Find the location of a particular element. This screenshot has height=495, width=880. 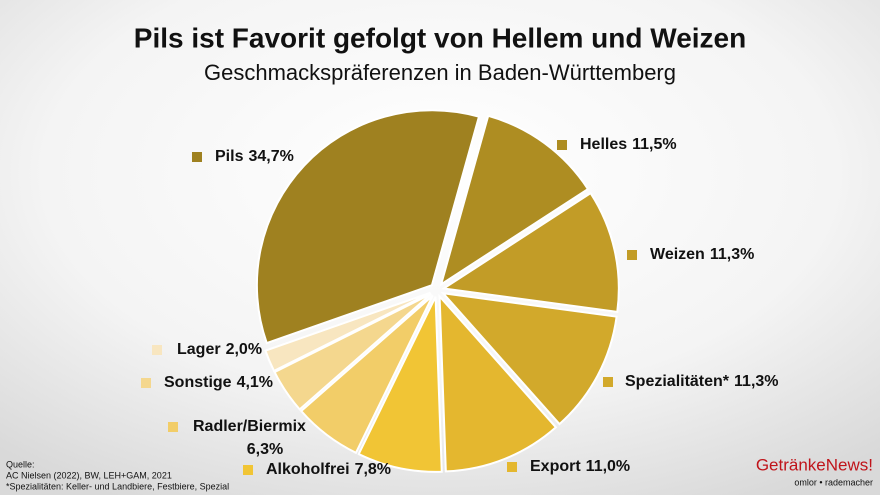

slice-label: Export 11,0% is located at coordinates (580, 466).